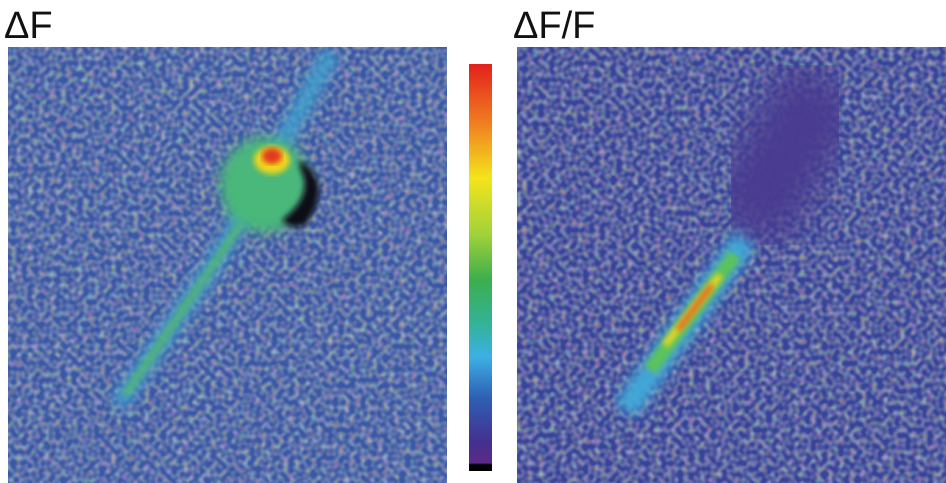 Image resolution: width=946 pixels, height=483 pixels. I want to click on panel-title: ΔF/F, so click(554, 26).